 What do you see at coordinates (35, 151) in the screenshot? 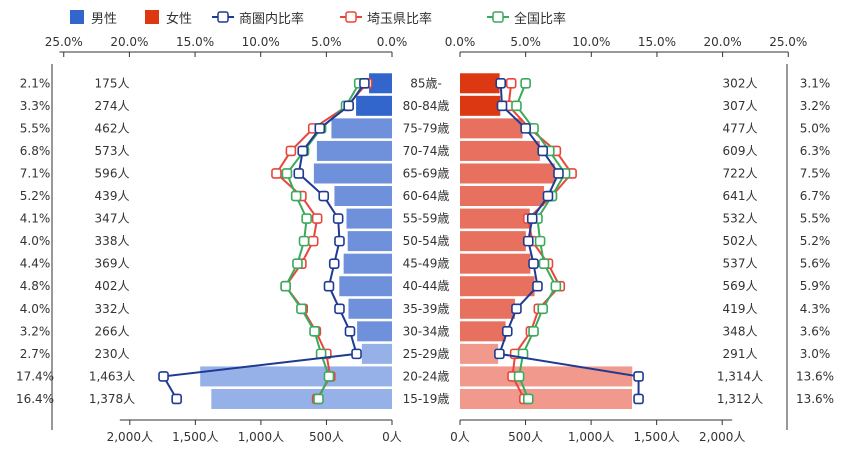
I see `male-ratio-label: 6.8%` at bounding box center [35, 151].